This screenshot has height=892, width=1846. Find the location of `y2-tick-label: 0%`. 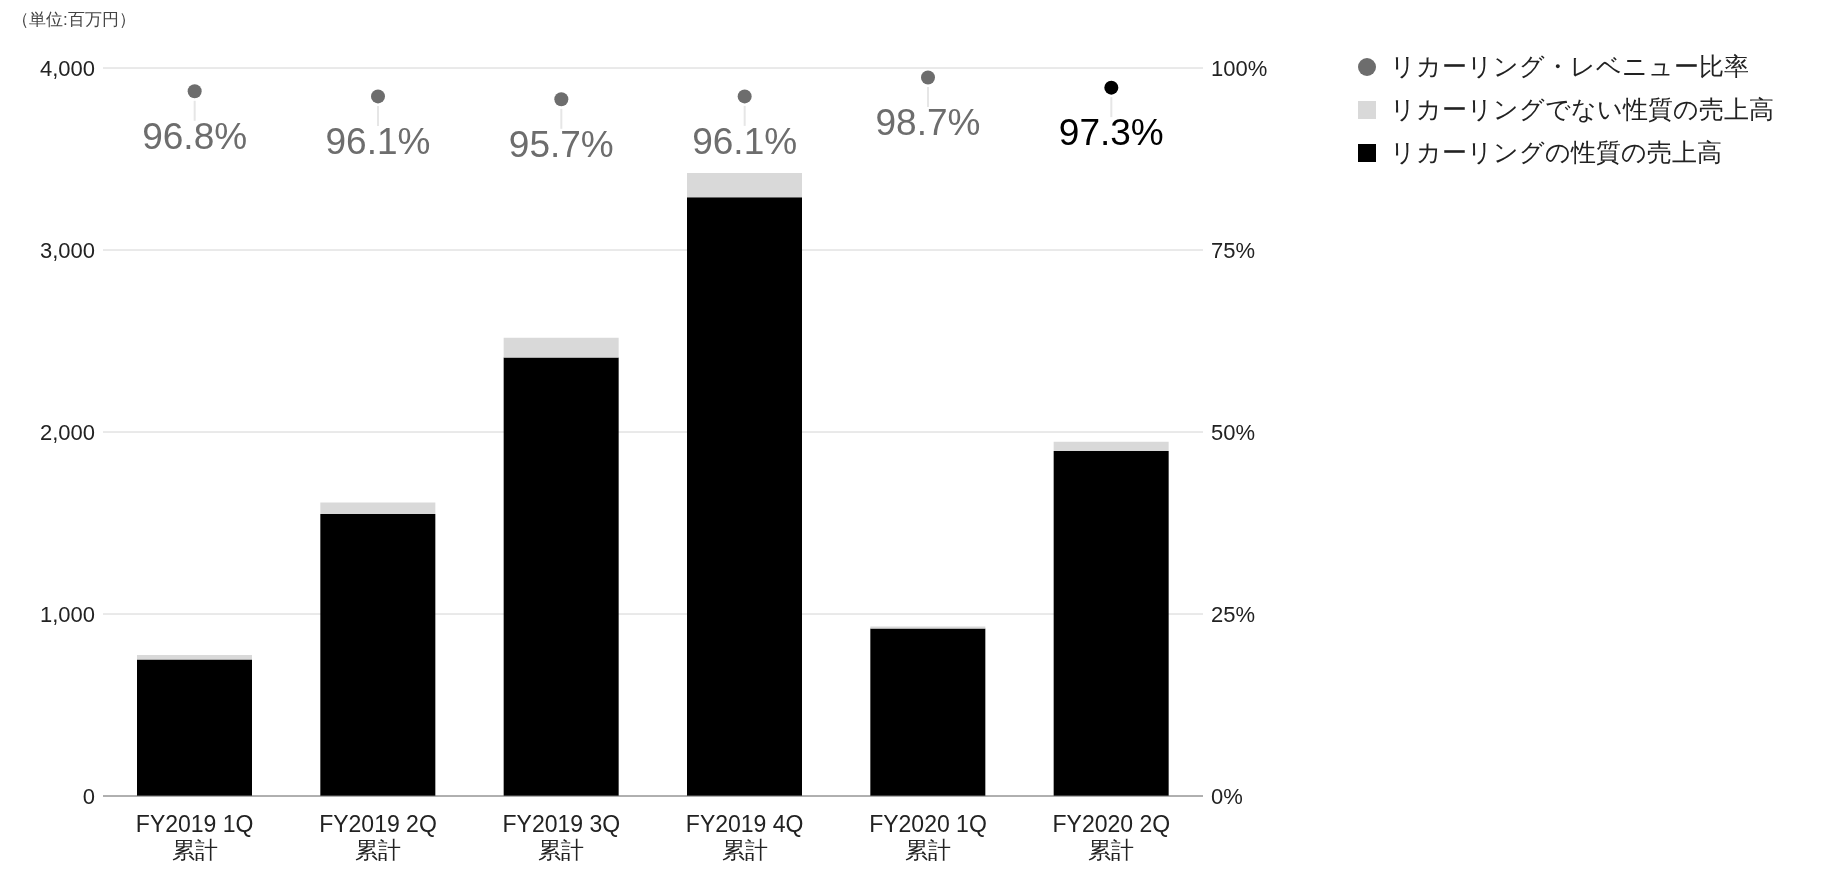

y2-tick-label: 0% is located at coordinates (1227, 796).